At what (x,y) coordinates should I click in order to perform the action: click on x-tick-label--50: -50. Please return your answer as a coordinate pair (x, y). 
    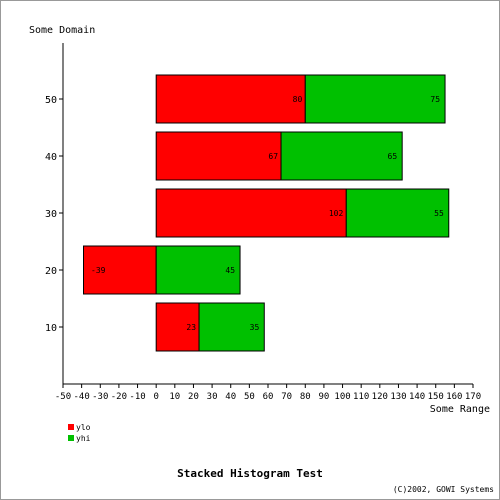
    Looking at the image, I should click on (63, 397).